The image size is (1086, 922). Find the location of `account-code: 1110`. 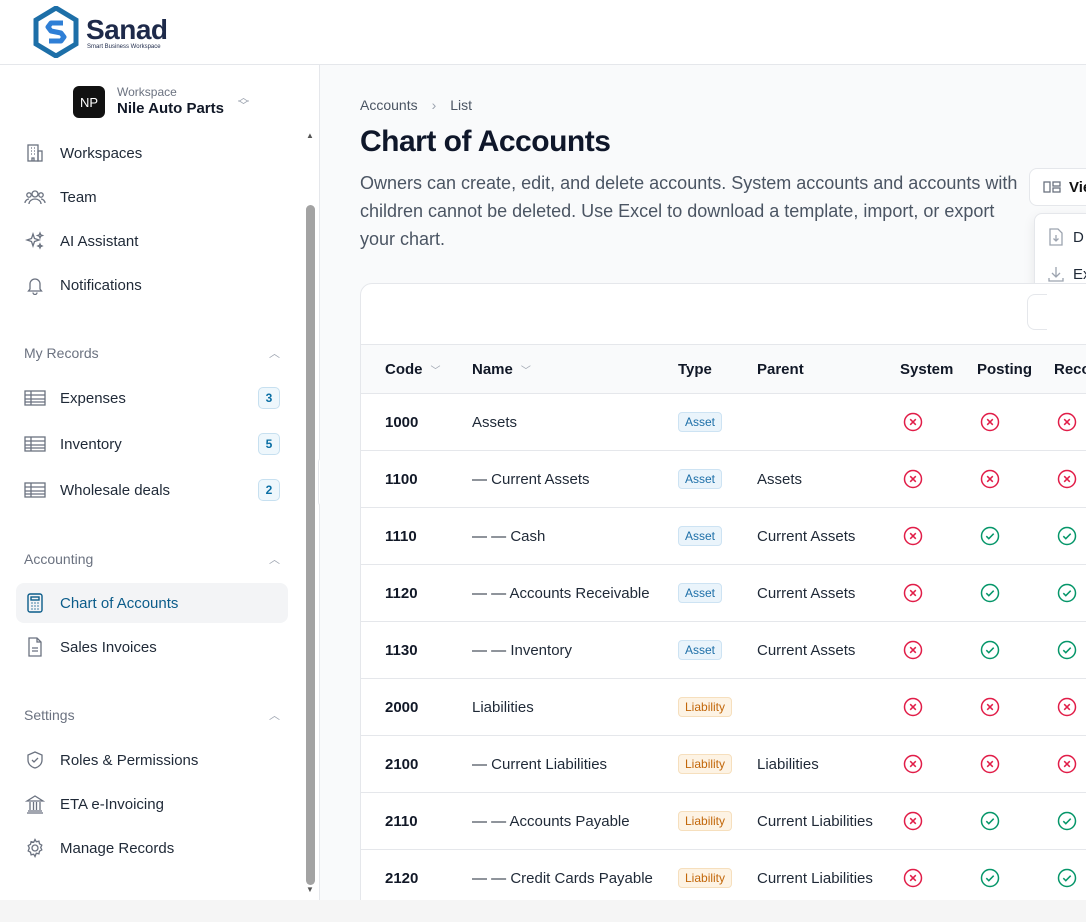

account-code: 1110 is located at coordinates (401, 536).